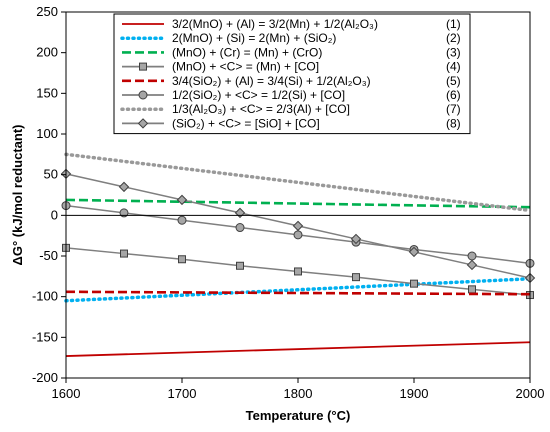  What do you see at coordinates (47, 52) in the screenshot?
I see `y-tick-label: 200` at bounding box center [47, 52].